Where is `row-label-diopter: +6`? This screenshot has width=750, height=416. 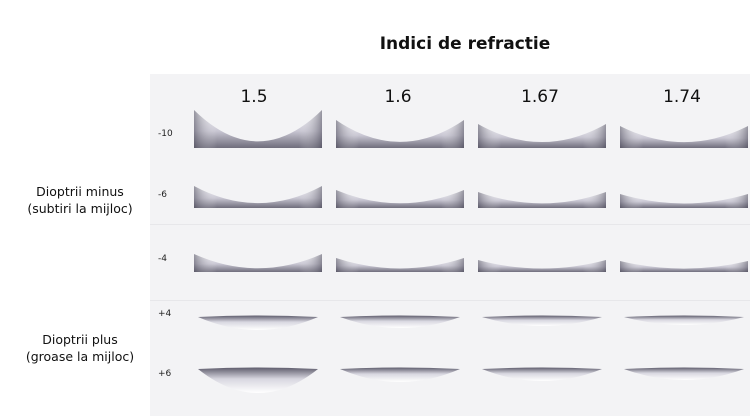
row-label-diopter: +6 is located at coordinates (165, 374).